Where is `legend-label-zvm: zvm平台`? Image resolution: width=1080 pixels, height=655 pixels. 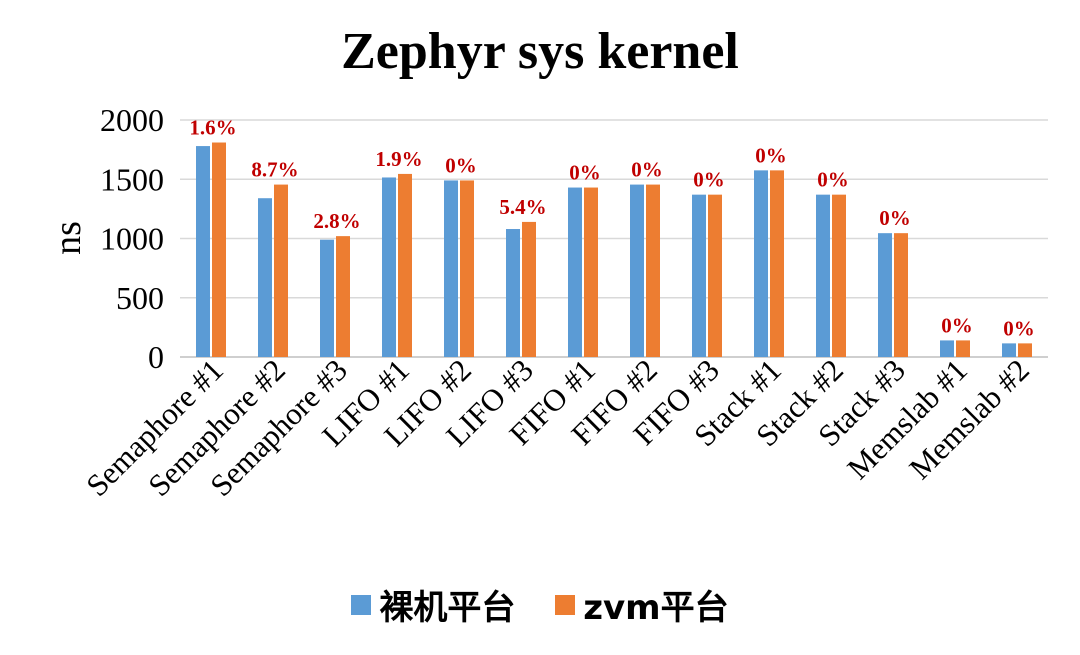
legend-label-zvm: zvm平台 is located at coordinates (656, 608).